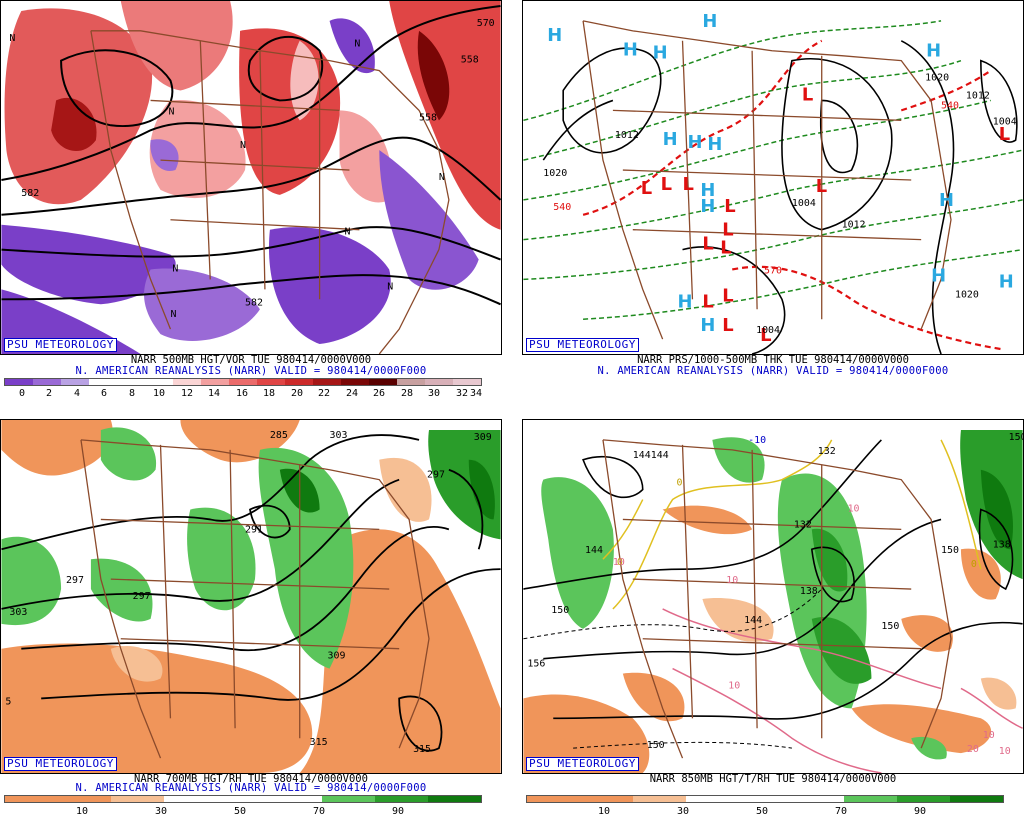  What do you see at coordinates (436, 475) in the screenshot?
I see `map-label: 297` at bounding box center [436, 475].